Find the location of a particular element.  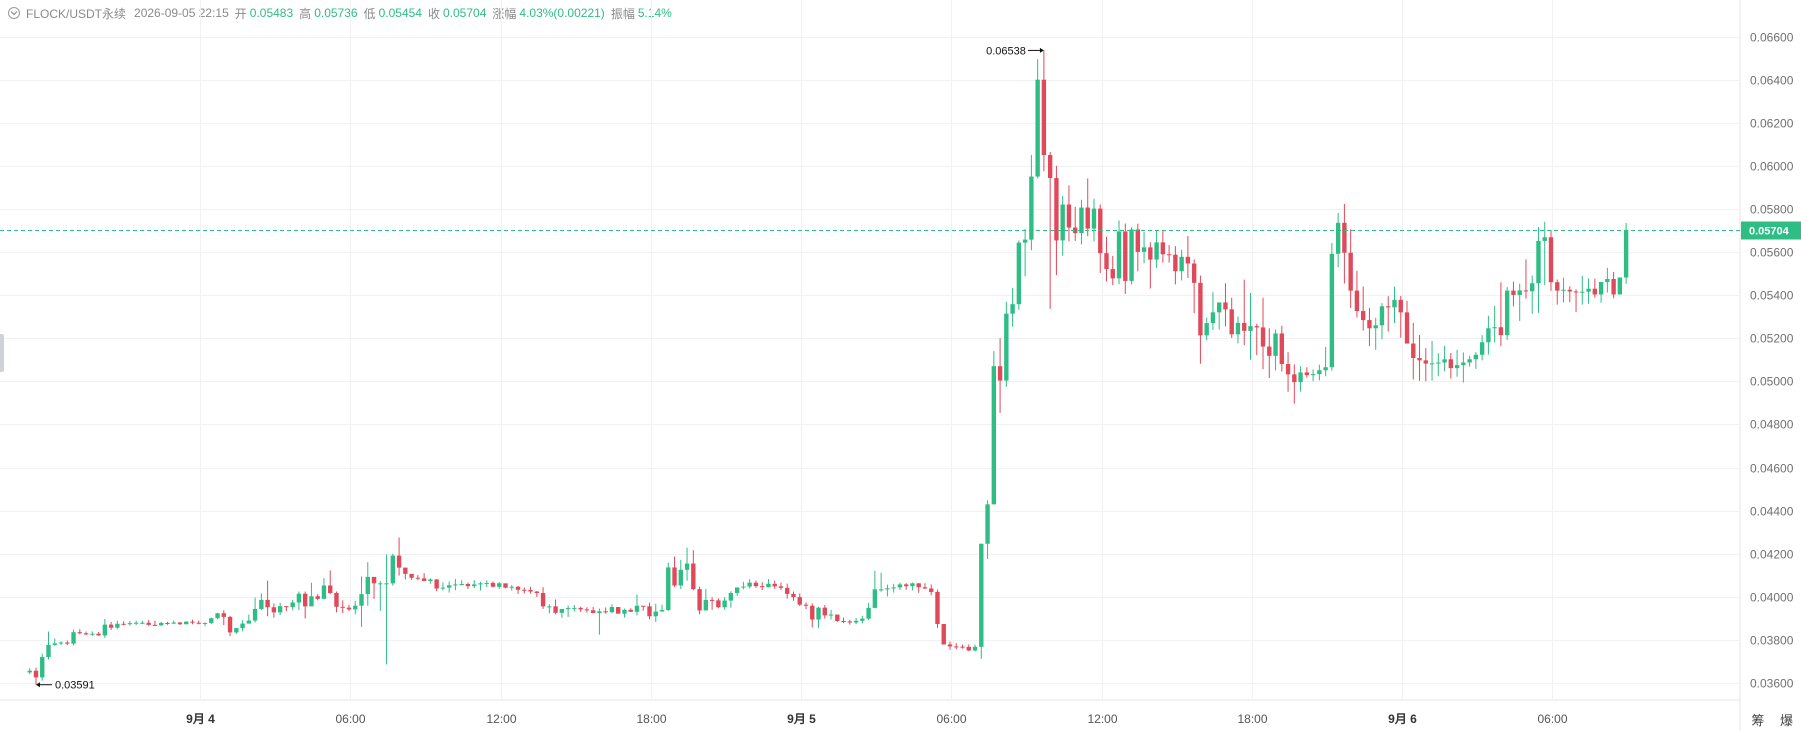

amplitude-label: 振幅 is located at coordinates (622, 13).